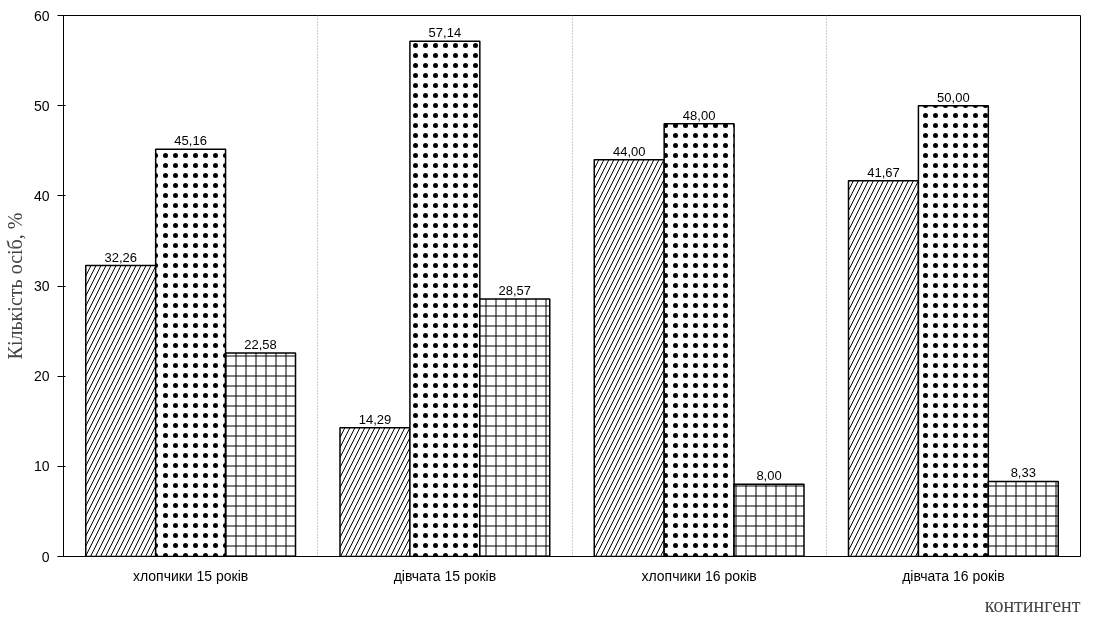 The image size is (1096, 626). What do you see at coordinates (260, 344) in the screenshot?
I see `data-label: 22,58` at bounding box center [260, 344].